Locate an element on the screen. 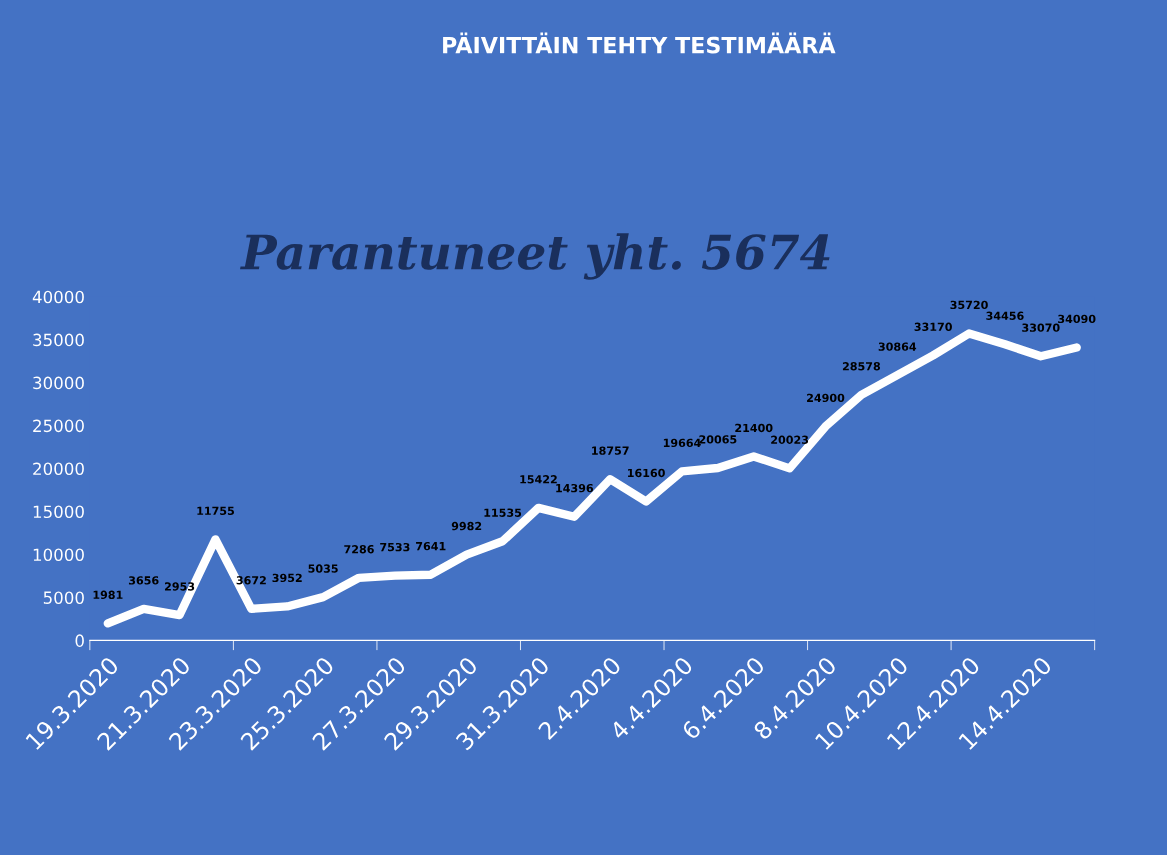 The width and height of the screenshot is (1167, 855). data-label: 34090 is located at coordinates (1077, 319).